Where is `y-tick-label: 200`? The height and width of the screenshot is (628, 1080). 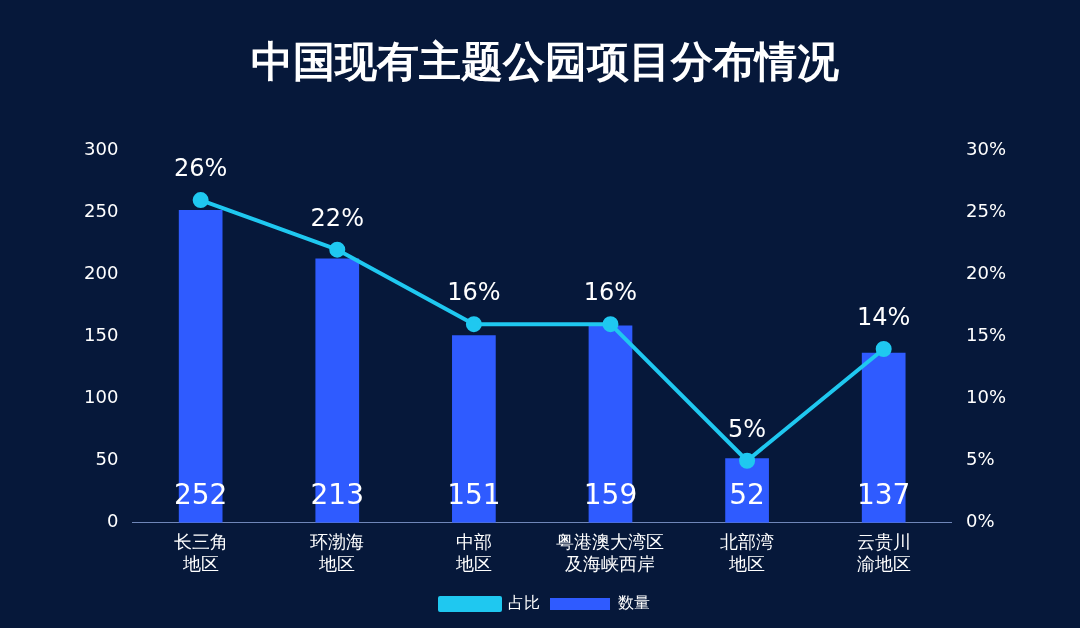
y-tick-label: 200 is located at coordinates (101, 273).